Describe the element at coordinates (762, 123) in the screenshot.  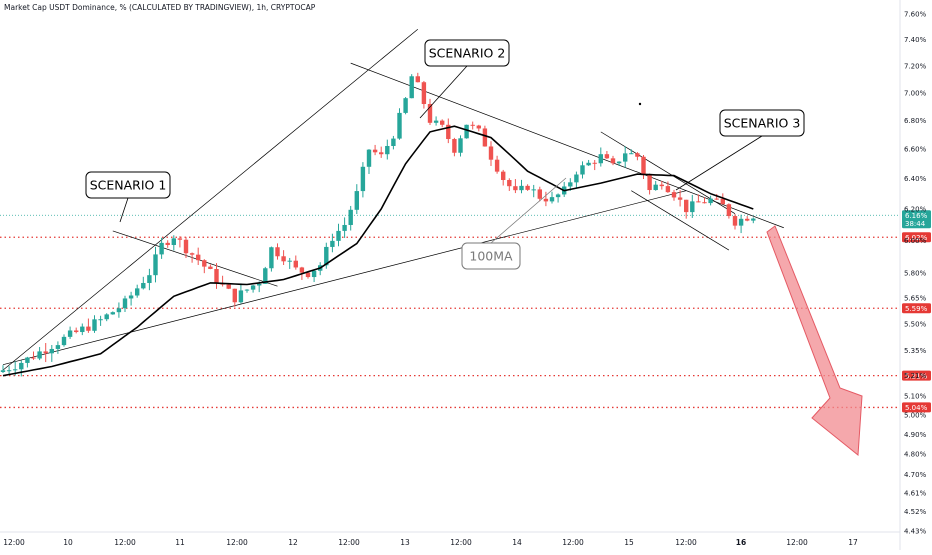
I see `scenario-3-box` at that location.